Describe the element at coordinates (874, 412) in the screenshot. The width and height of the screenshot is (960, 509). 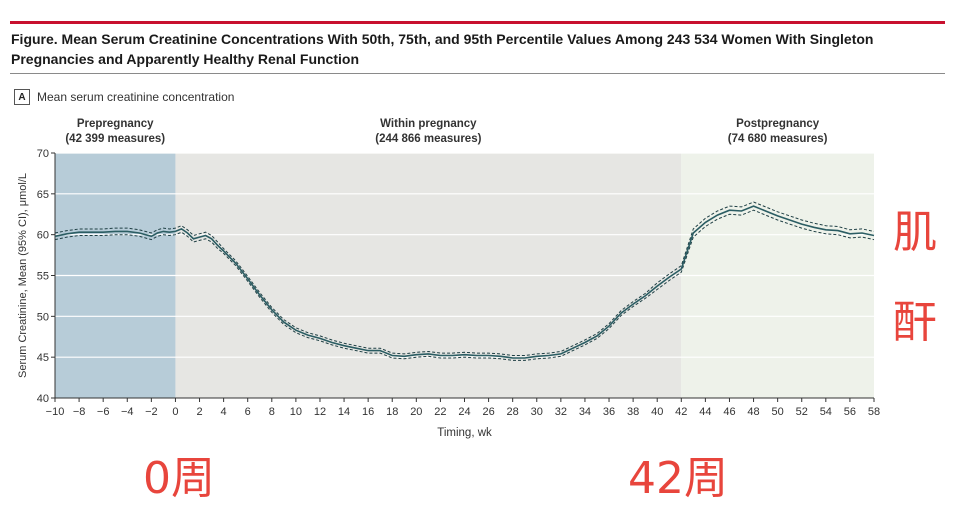
I see `x-tick-label-58: 58` at that location.